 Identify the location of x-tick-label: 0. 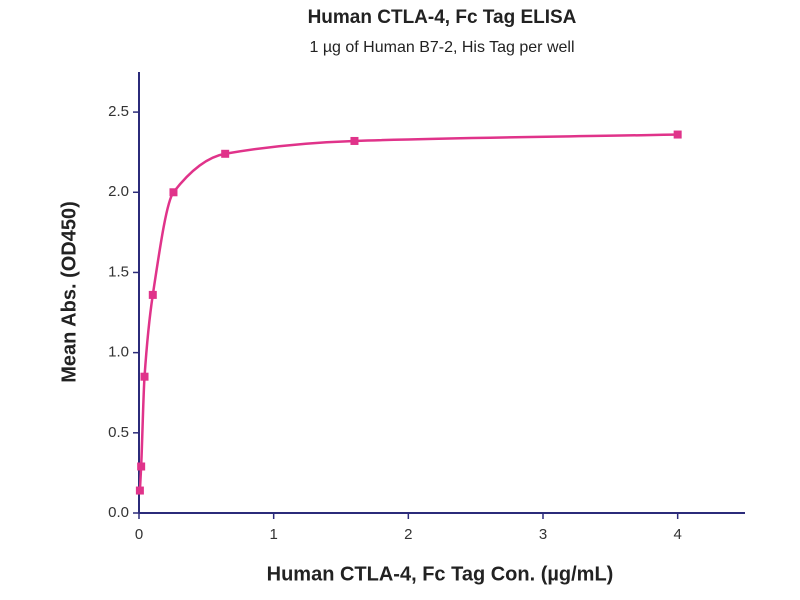
(139, 534).